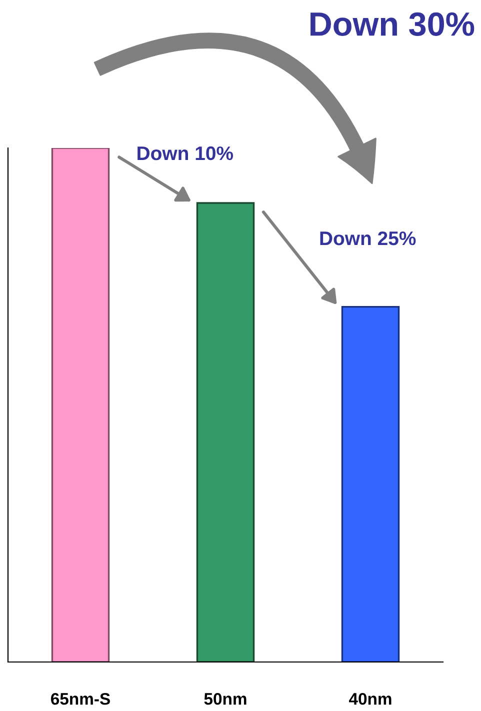  What do you see at coordinates (368, 238) in the screenshot?
I see `annotation: Down 25%` at bounding box center [368, 238].